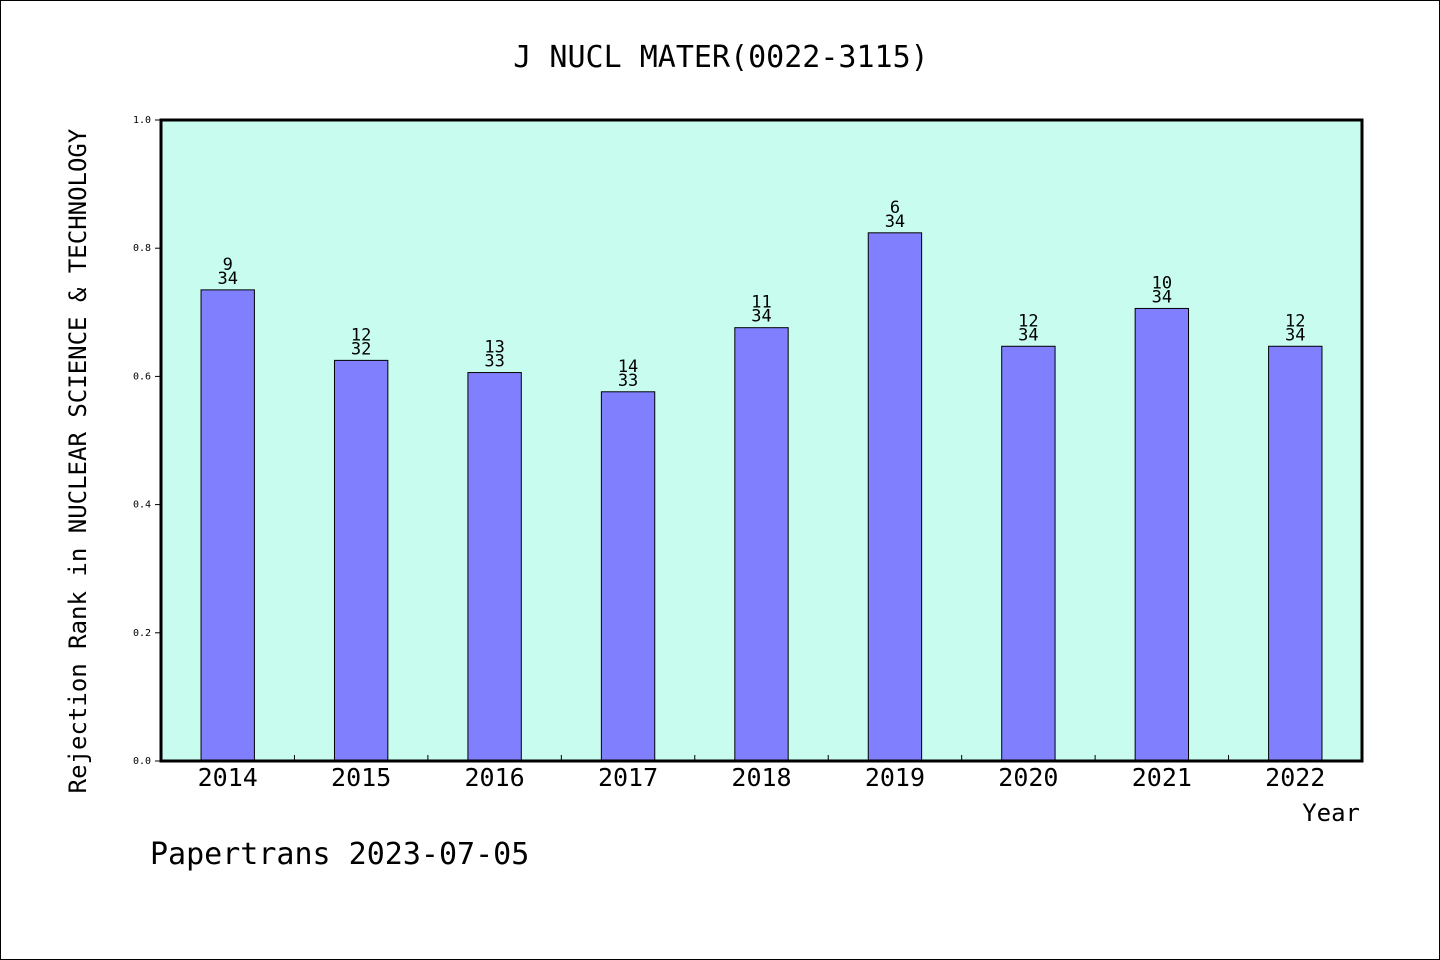  I want to click on y-tick-label: 0.2, so click(142, 633).